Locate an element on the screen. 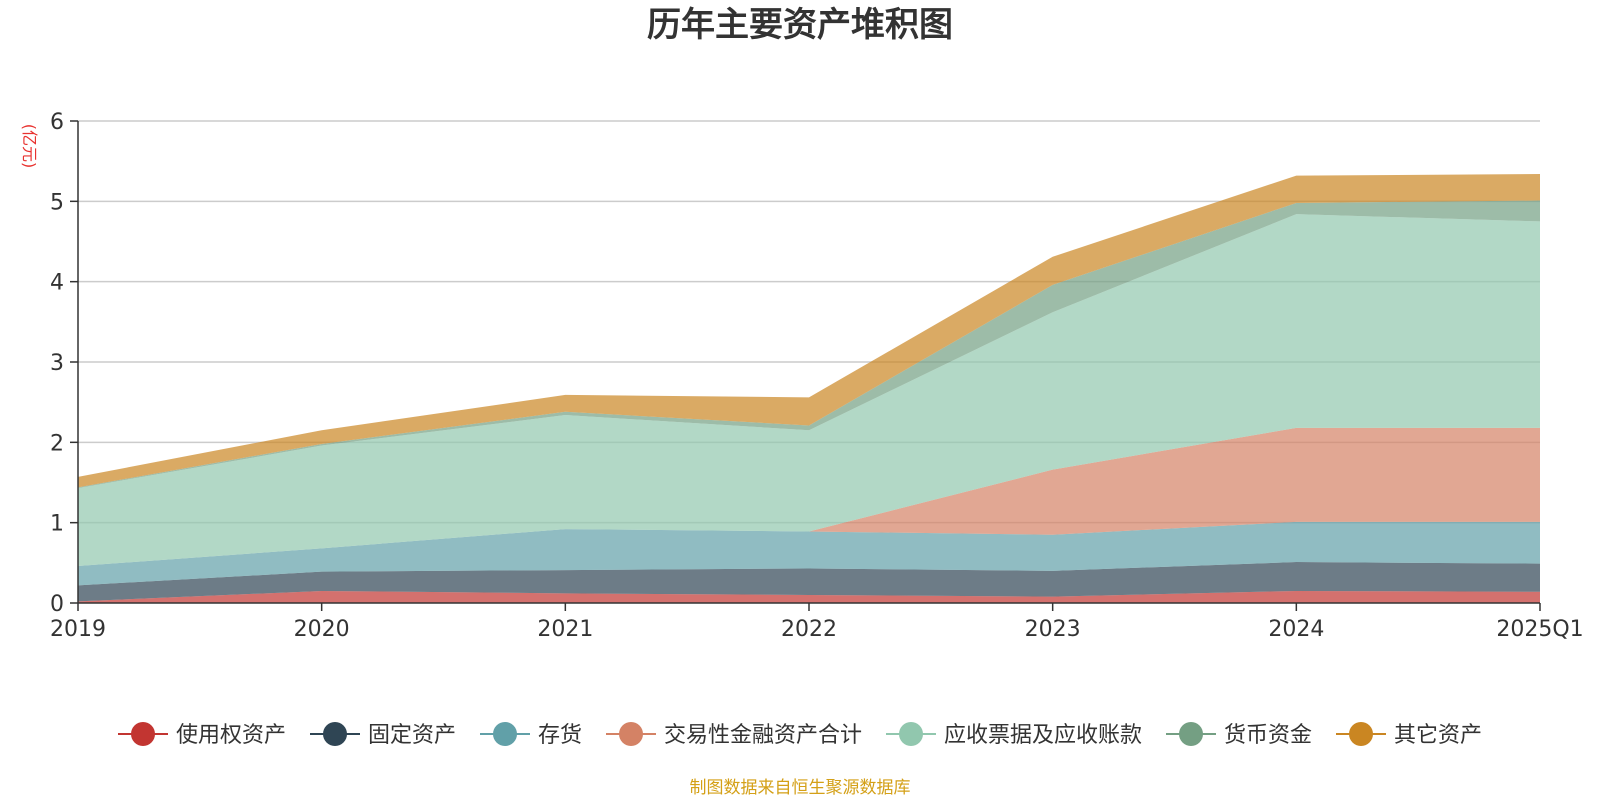 The image size is (1600, 800). y-tick-label: 1 is located at coordinates (57, 524).